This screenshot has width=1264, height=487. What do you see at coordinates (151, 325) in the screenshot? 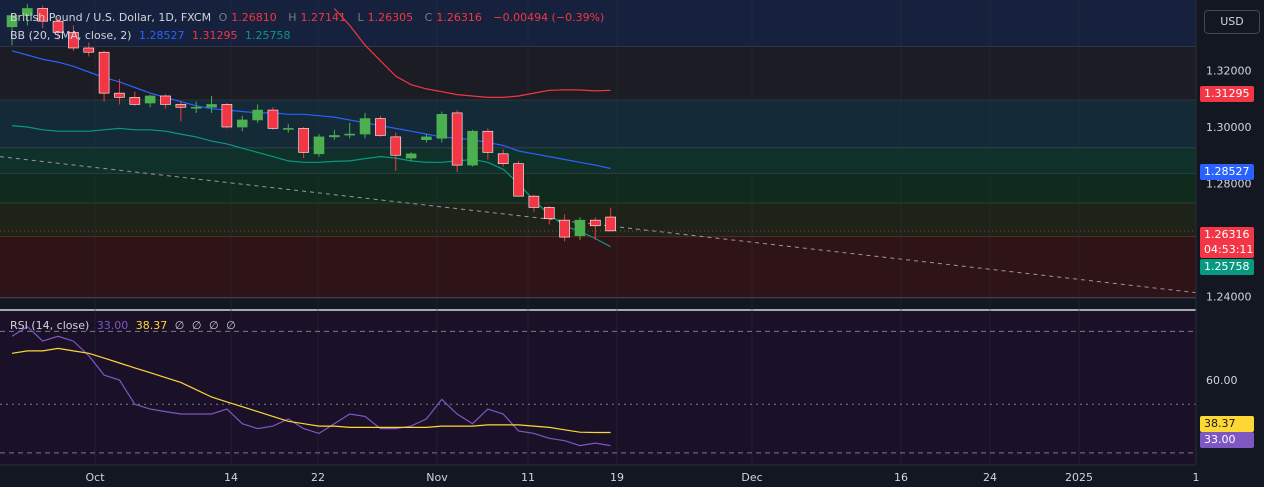
I see `rsi-ma-value: 38.37` at bounding box center [151, 325].